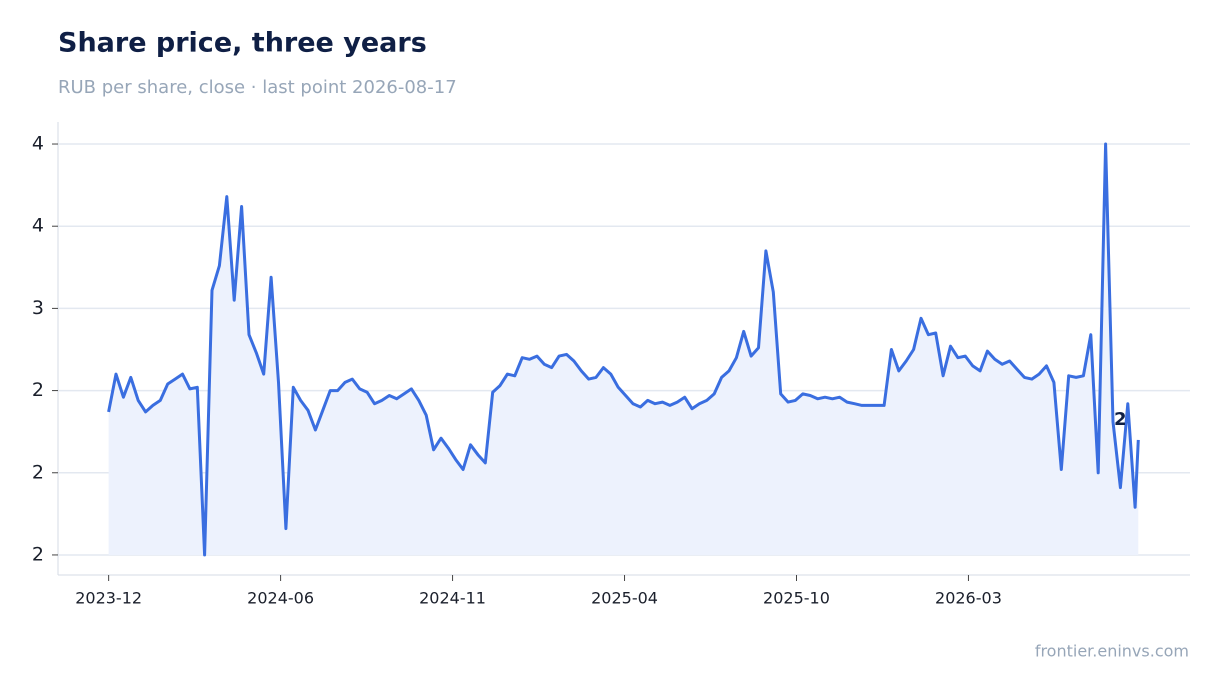 This screenshot has width=1220, height=693. I want to click on last-value-label: 2, so click(1120, 419).